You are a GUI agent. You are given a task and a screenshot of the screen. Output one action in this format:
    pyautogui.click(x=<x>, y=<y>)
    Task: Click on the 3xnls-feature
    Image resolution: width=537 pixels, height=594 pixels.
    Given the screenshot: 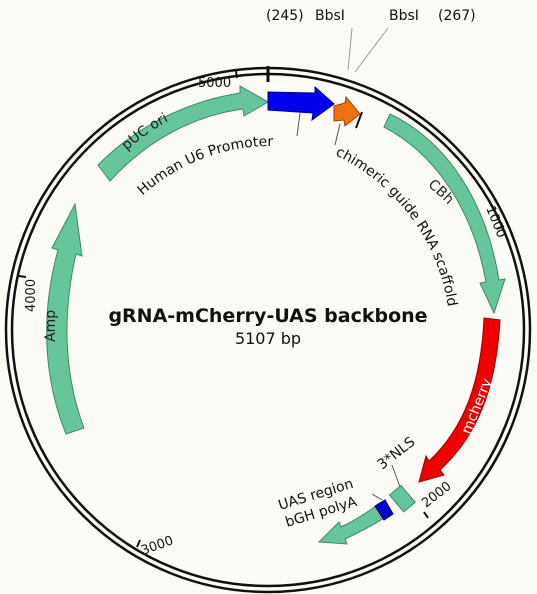 What is the action you would take?
    pyautogui.click(x=402, y=498)
    